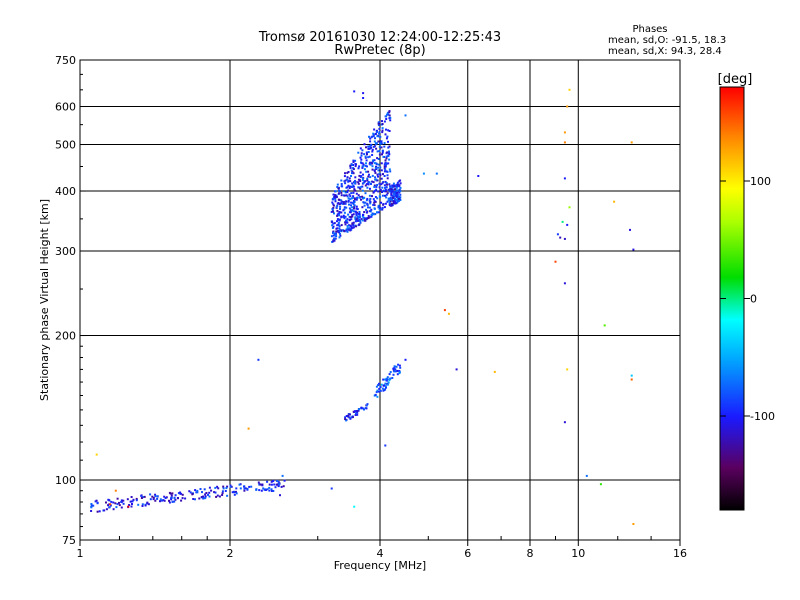 This screenshot has width=800, height=600. I want to click on x-tick-label: 6, so click(467, 553).